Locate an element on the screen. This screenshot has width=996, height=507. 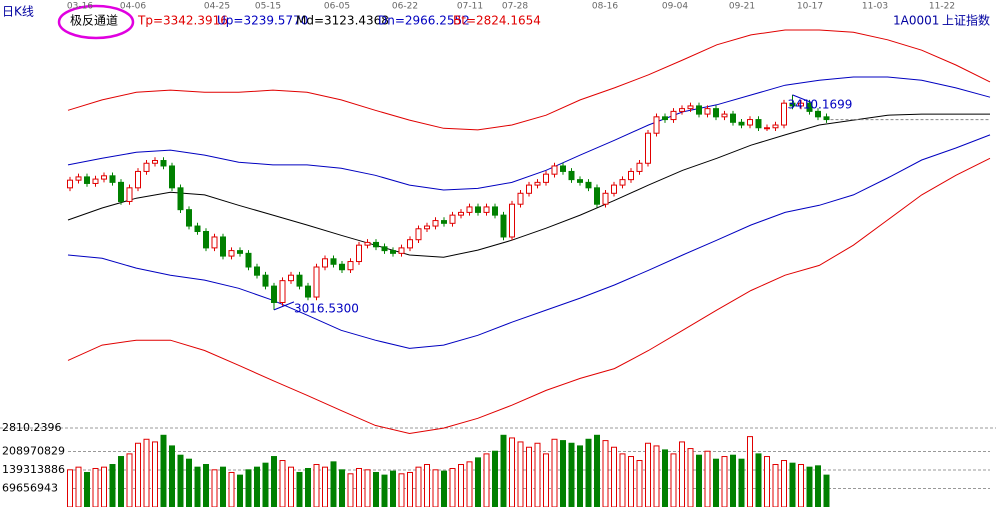
chart-title: 日K线 is located at coordinates (18, 12).